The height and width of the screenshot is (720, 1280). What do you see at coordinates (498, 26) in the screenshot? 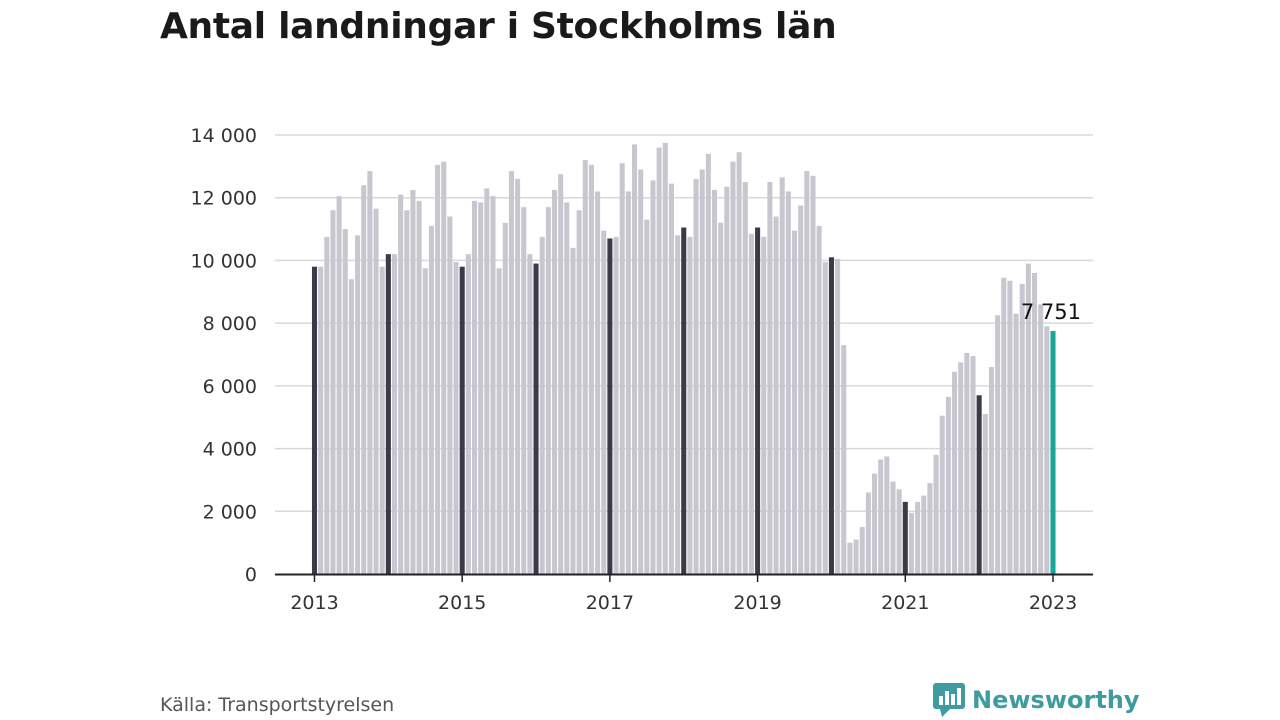
I see `chart-title: Antal landningar i Stockholms län` at bounding box center [498, 26].